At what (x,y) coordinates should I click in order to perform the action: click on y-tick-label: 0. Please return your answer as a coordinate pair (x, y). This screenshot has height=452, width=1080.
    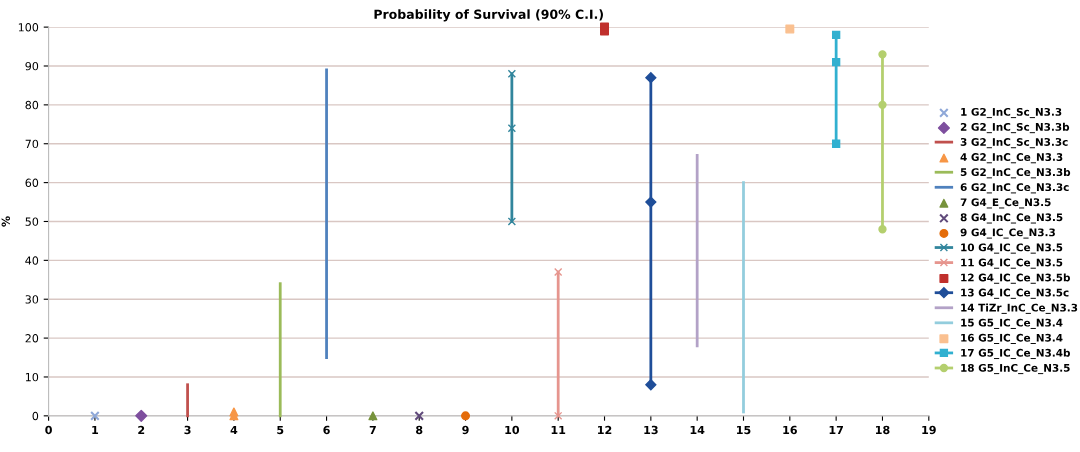
    Looking at the image, I should click on (35, 416).